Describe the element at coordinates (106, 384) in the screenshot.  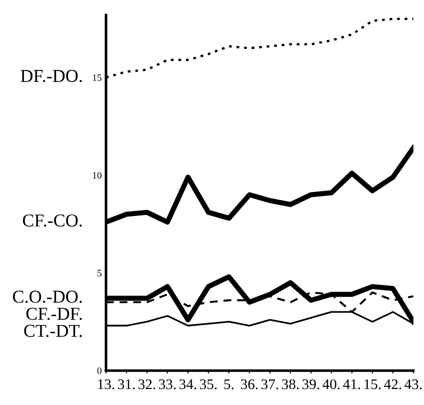
I see `x-tick-label: 13.` at that location.